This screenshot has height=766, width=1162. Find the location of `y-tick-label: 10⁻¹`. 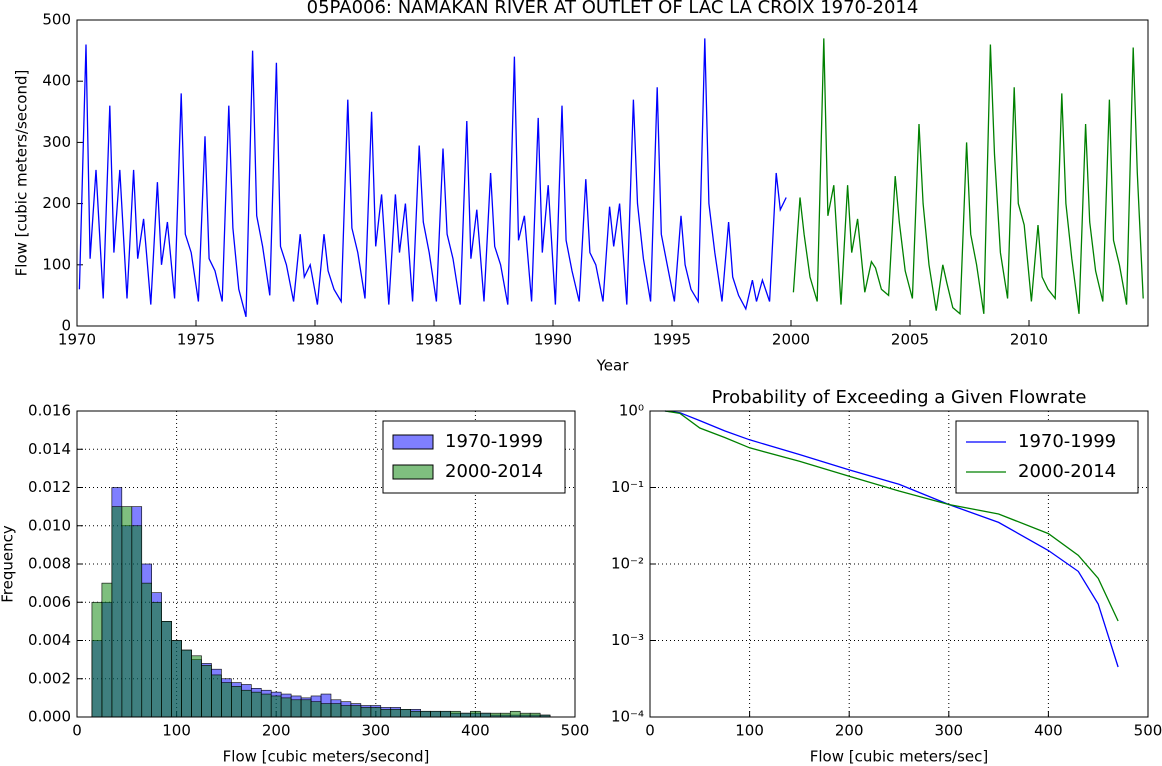

y-tick-label: 10⁻¹ is located at coordinates (627, 487).